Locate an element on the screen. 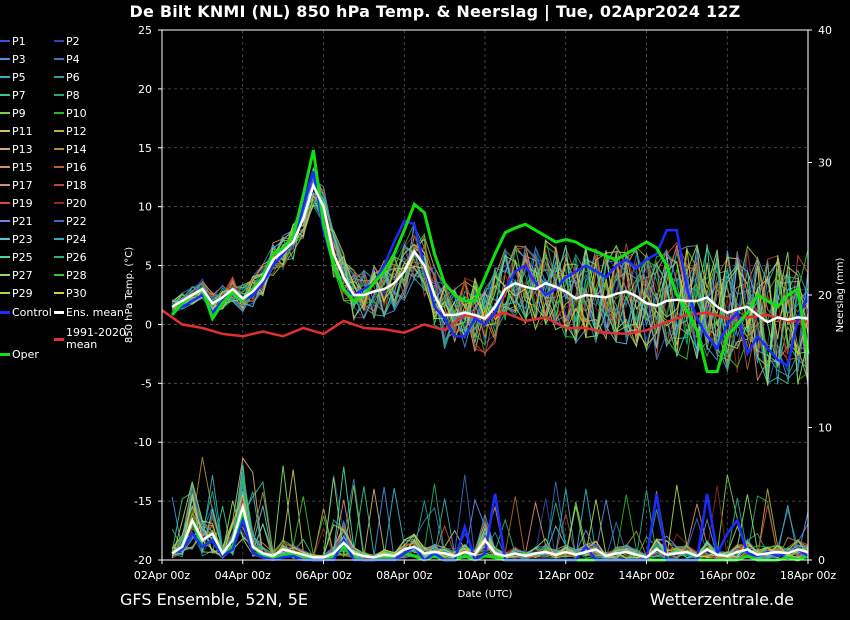 Image resolution: width=850 pixels, height=620 pixels. legend-label: P12 is located at coordinates (76, 131).